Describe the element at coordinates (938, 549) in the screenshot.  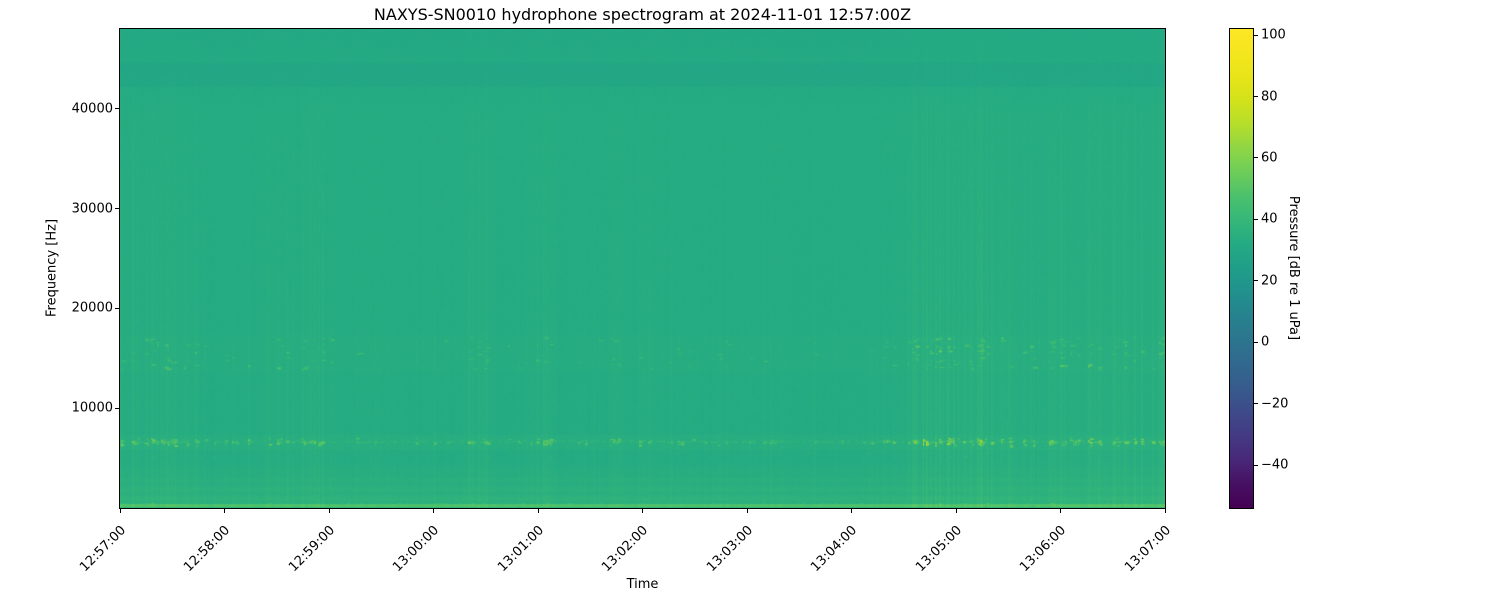
I see `x-tick-label: 13:05:00` at that location.